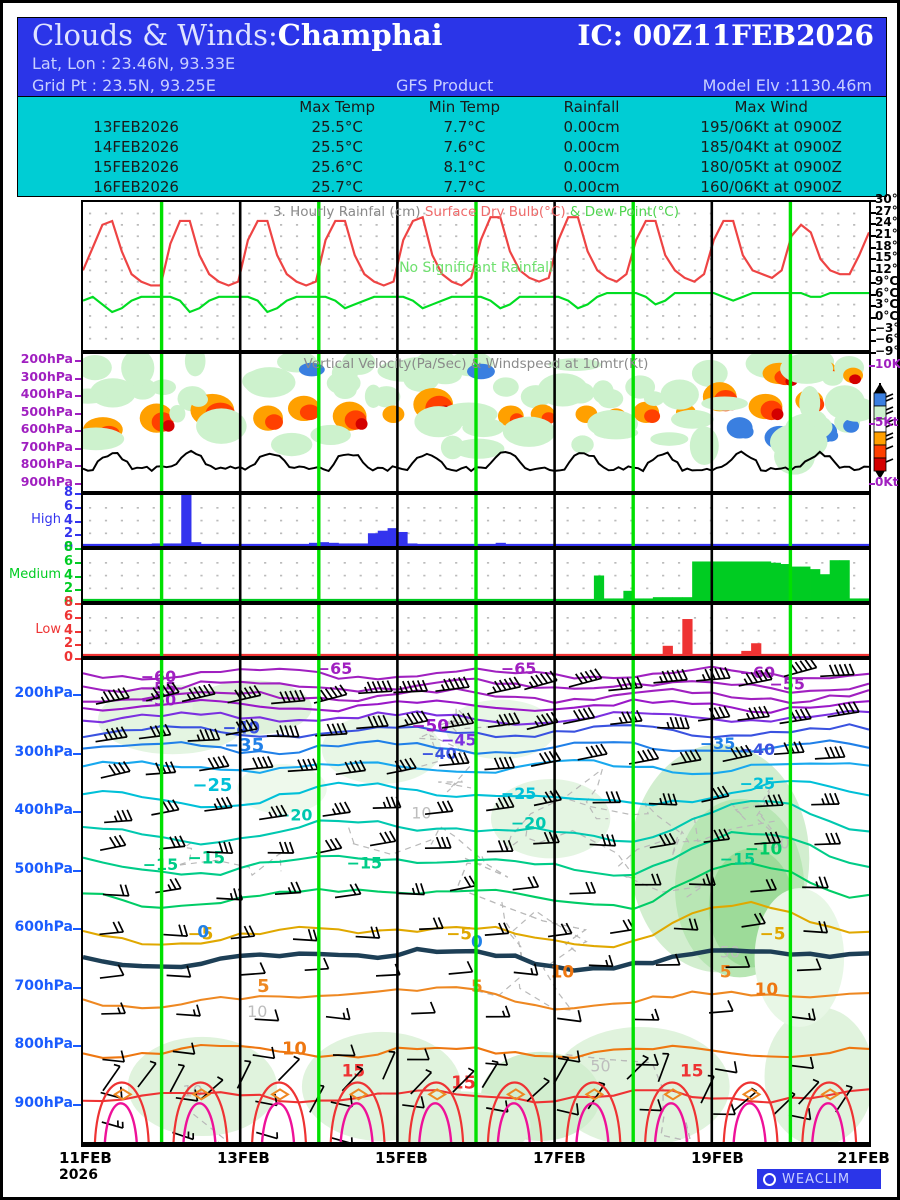  Describe the element at coordinates (600, 1066) in the screenshot. I see `svg-text: 50` at that location.